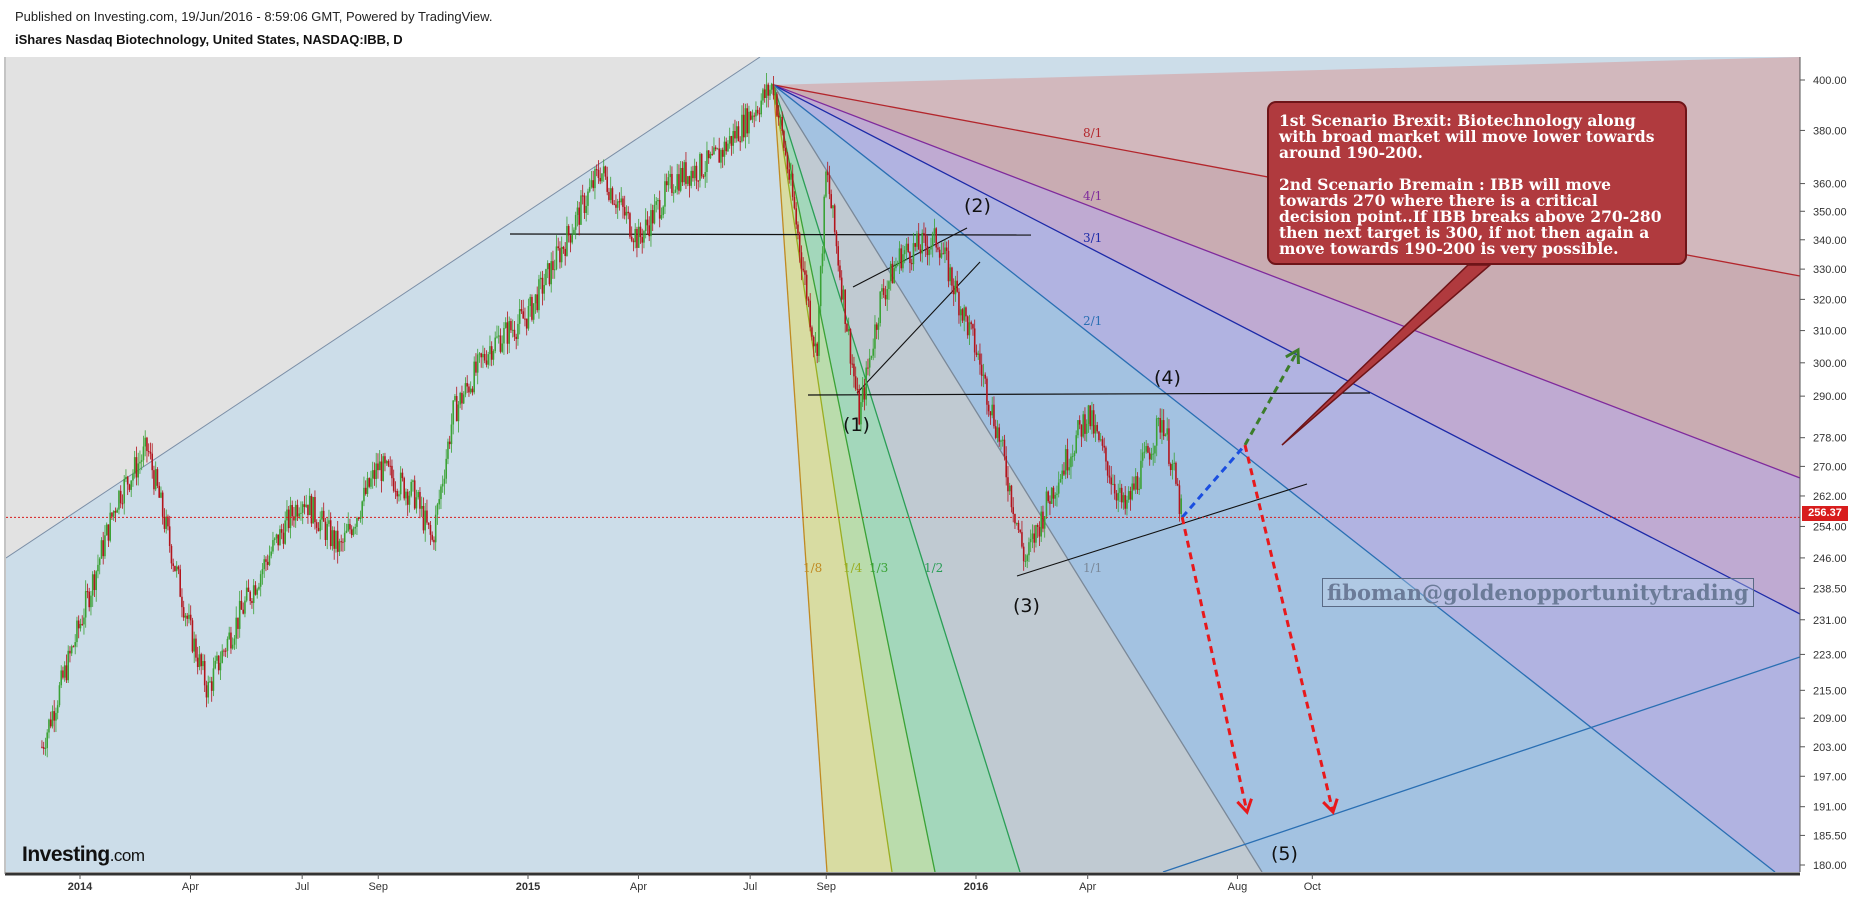 The image size is (1851, 900). Describe the element at coordinates (1089, 394) in the screenshot. I see `resistance-line-mid` at that location.